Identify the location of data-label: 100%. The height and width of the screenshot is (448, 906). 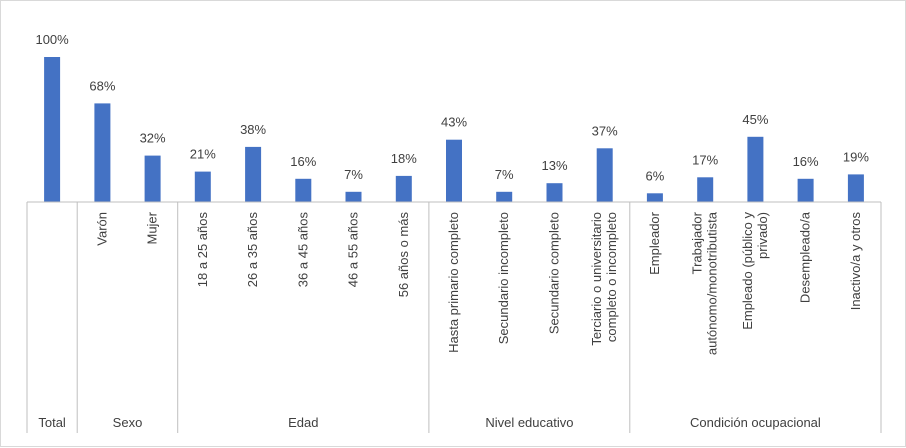
(52, 39).